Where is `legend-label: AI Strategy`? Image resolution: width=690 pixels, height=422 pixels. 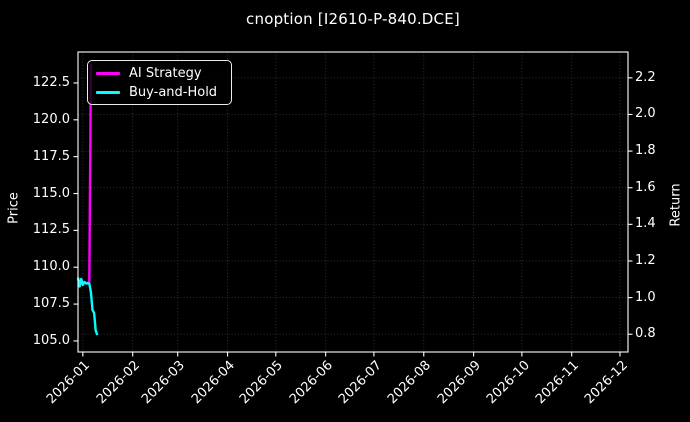 legend-label: AI Strategy is located at coordinates (165, 73).